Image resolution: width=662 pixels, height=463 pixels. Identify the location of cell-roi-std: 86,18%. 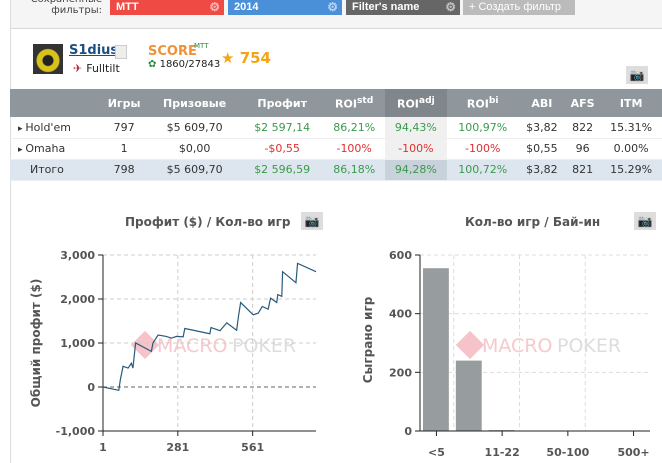
(354, 170).